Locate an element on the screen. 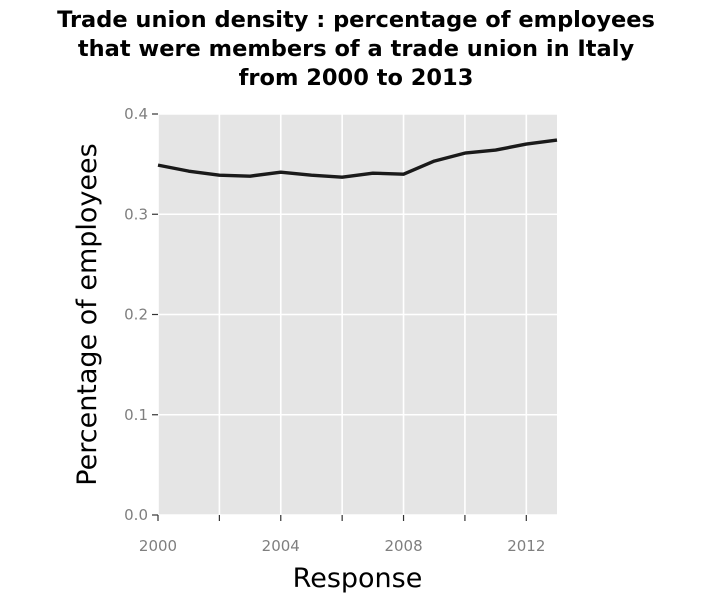  series-layer is located at coordinates (357, 158).